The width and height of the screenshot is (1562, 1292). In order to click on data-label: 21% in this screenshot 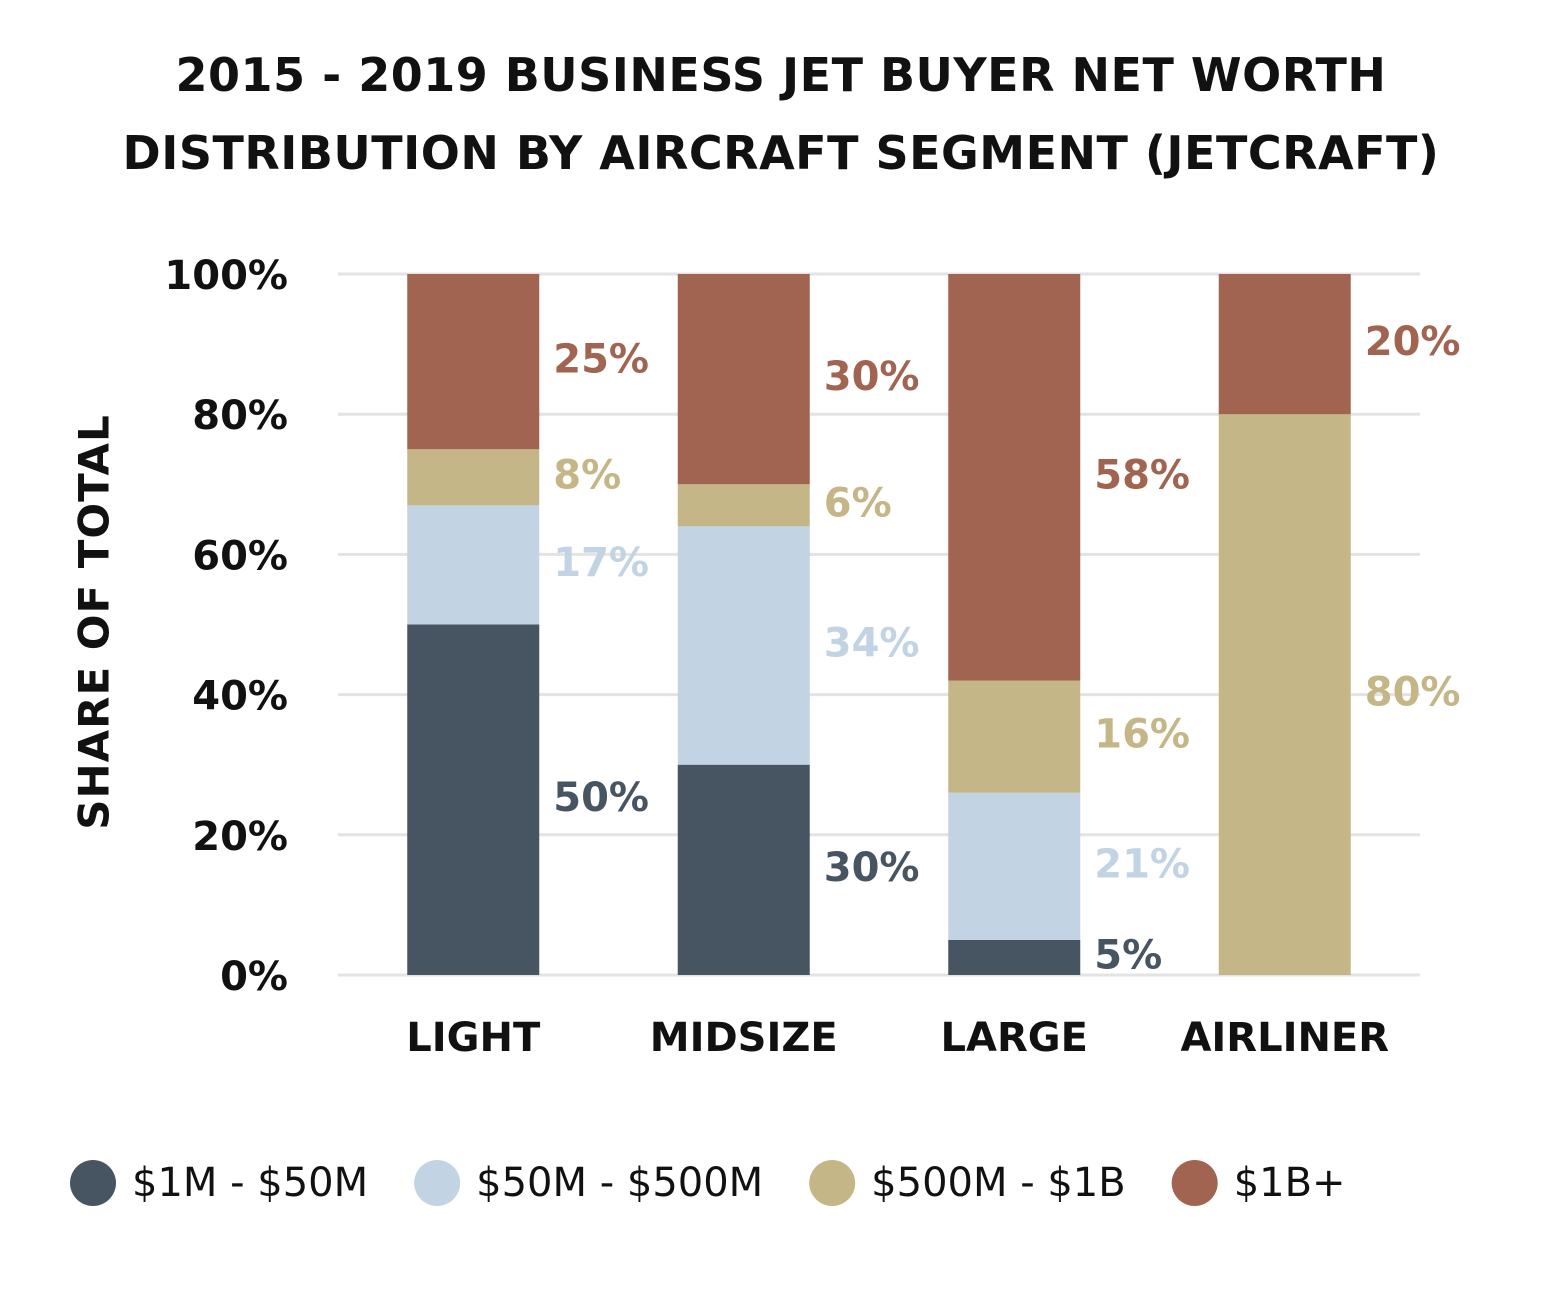, I will do `click(1142, 864)`.